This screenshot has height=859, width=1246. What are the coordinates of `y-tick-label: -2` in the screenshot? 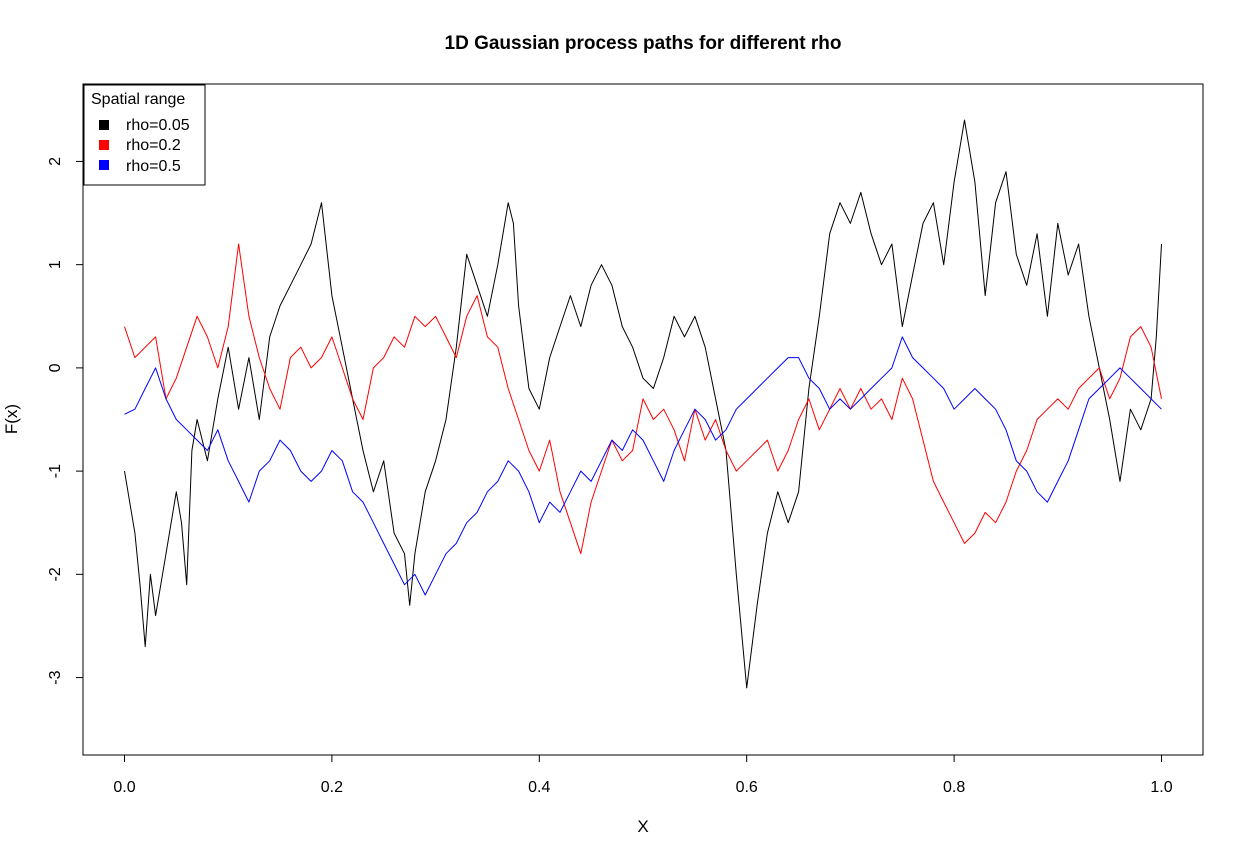 It's located at (55, 574).